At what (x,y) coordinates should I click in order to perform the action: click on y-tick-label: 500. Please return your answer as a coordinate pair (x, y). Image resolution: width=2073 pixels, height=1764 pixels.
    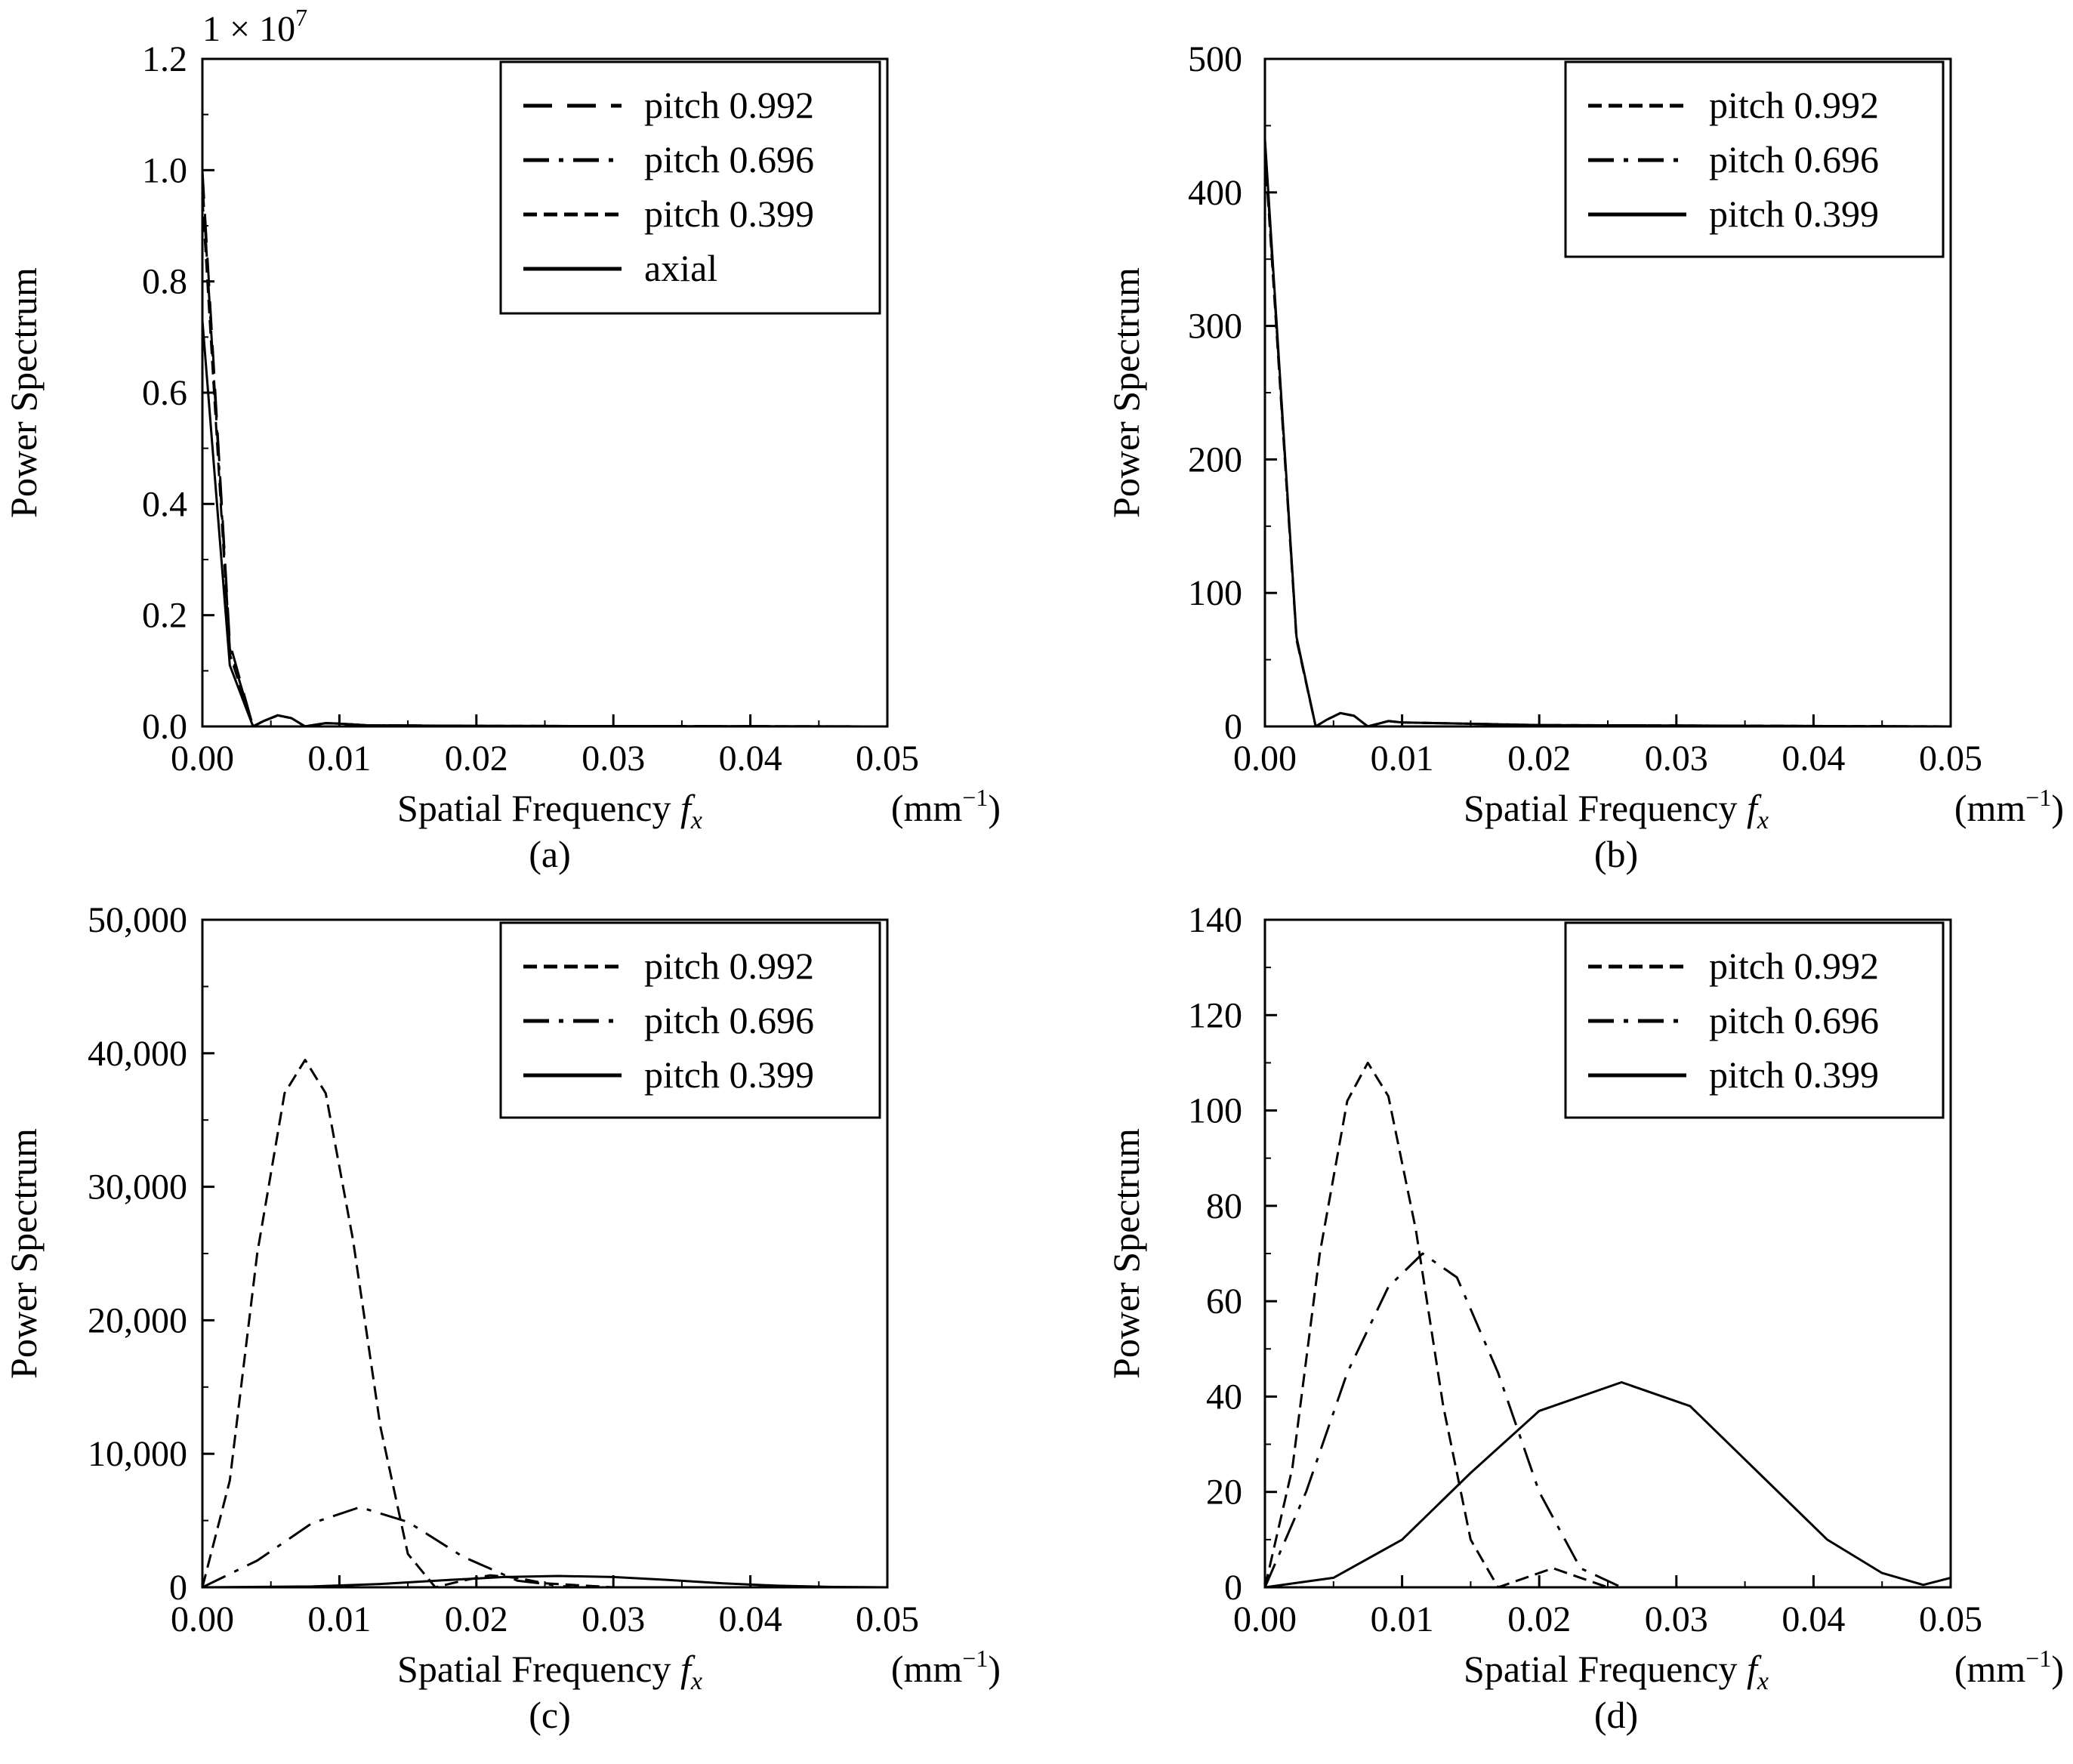
    Looking at the image, I should click on (1215, 59).